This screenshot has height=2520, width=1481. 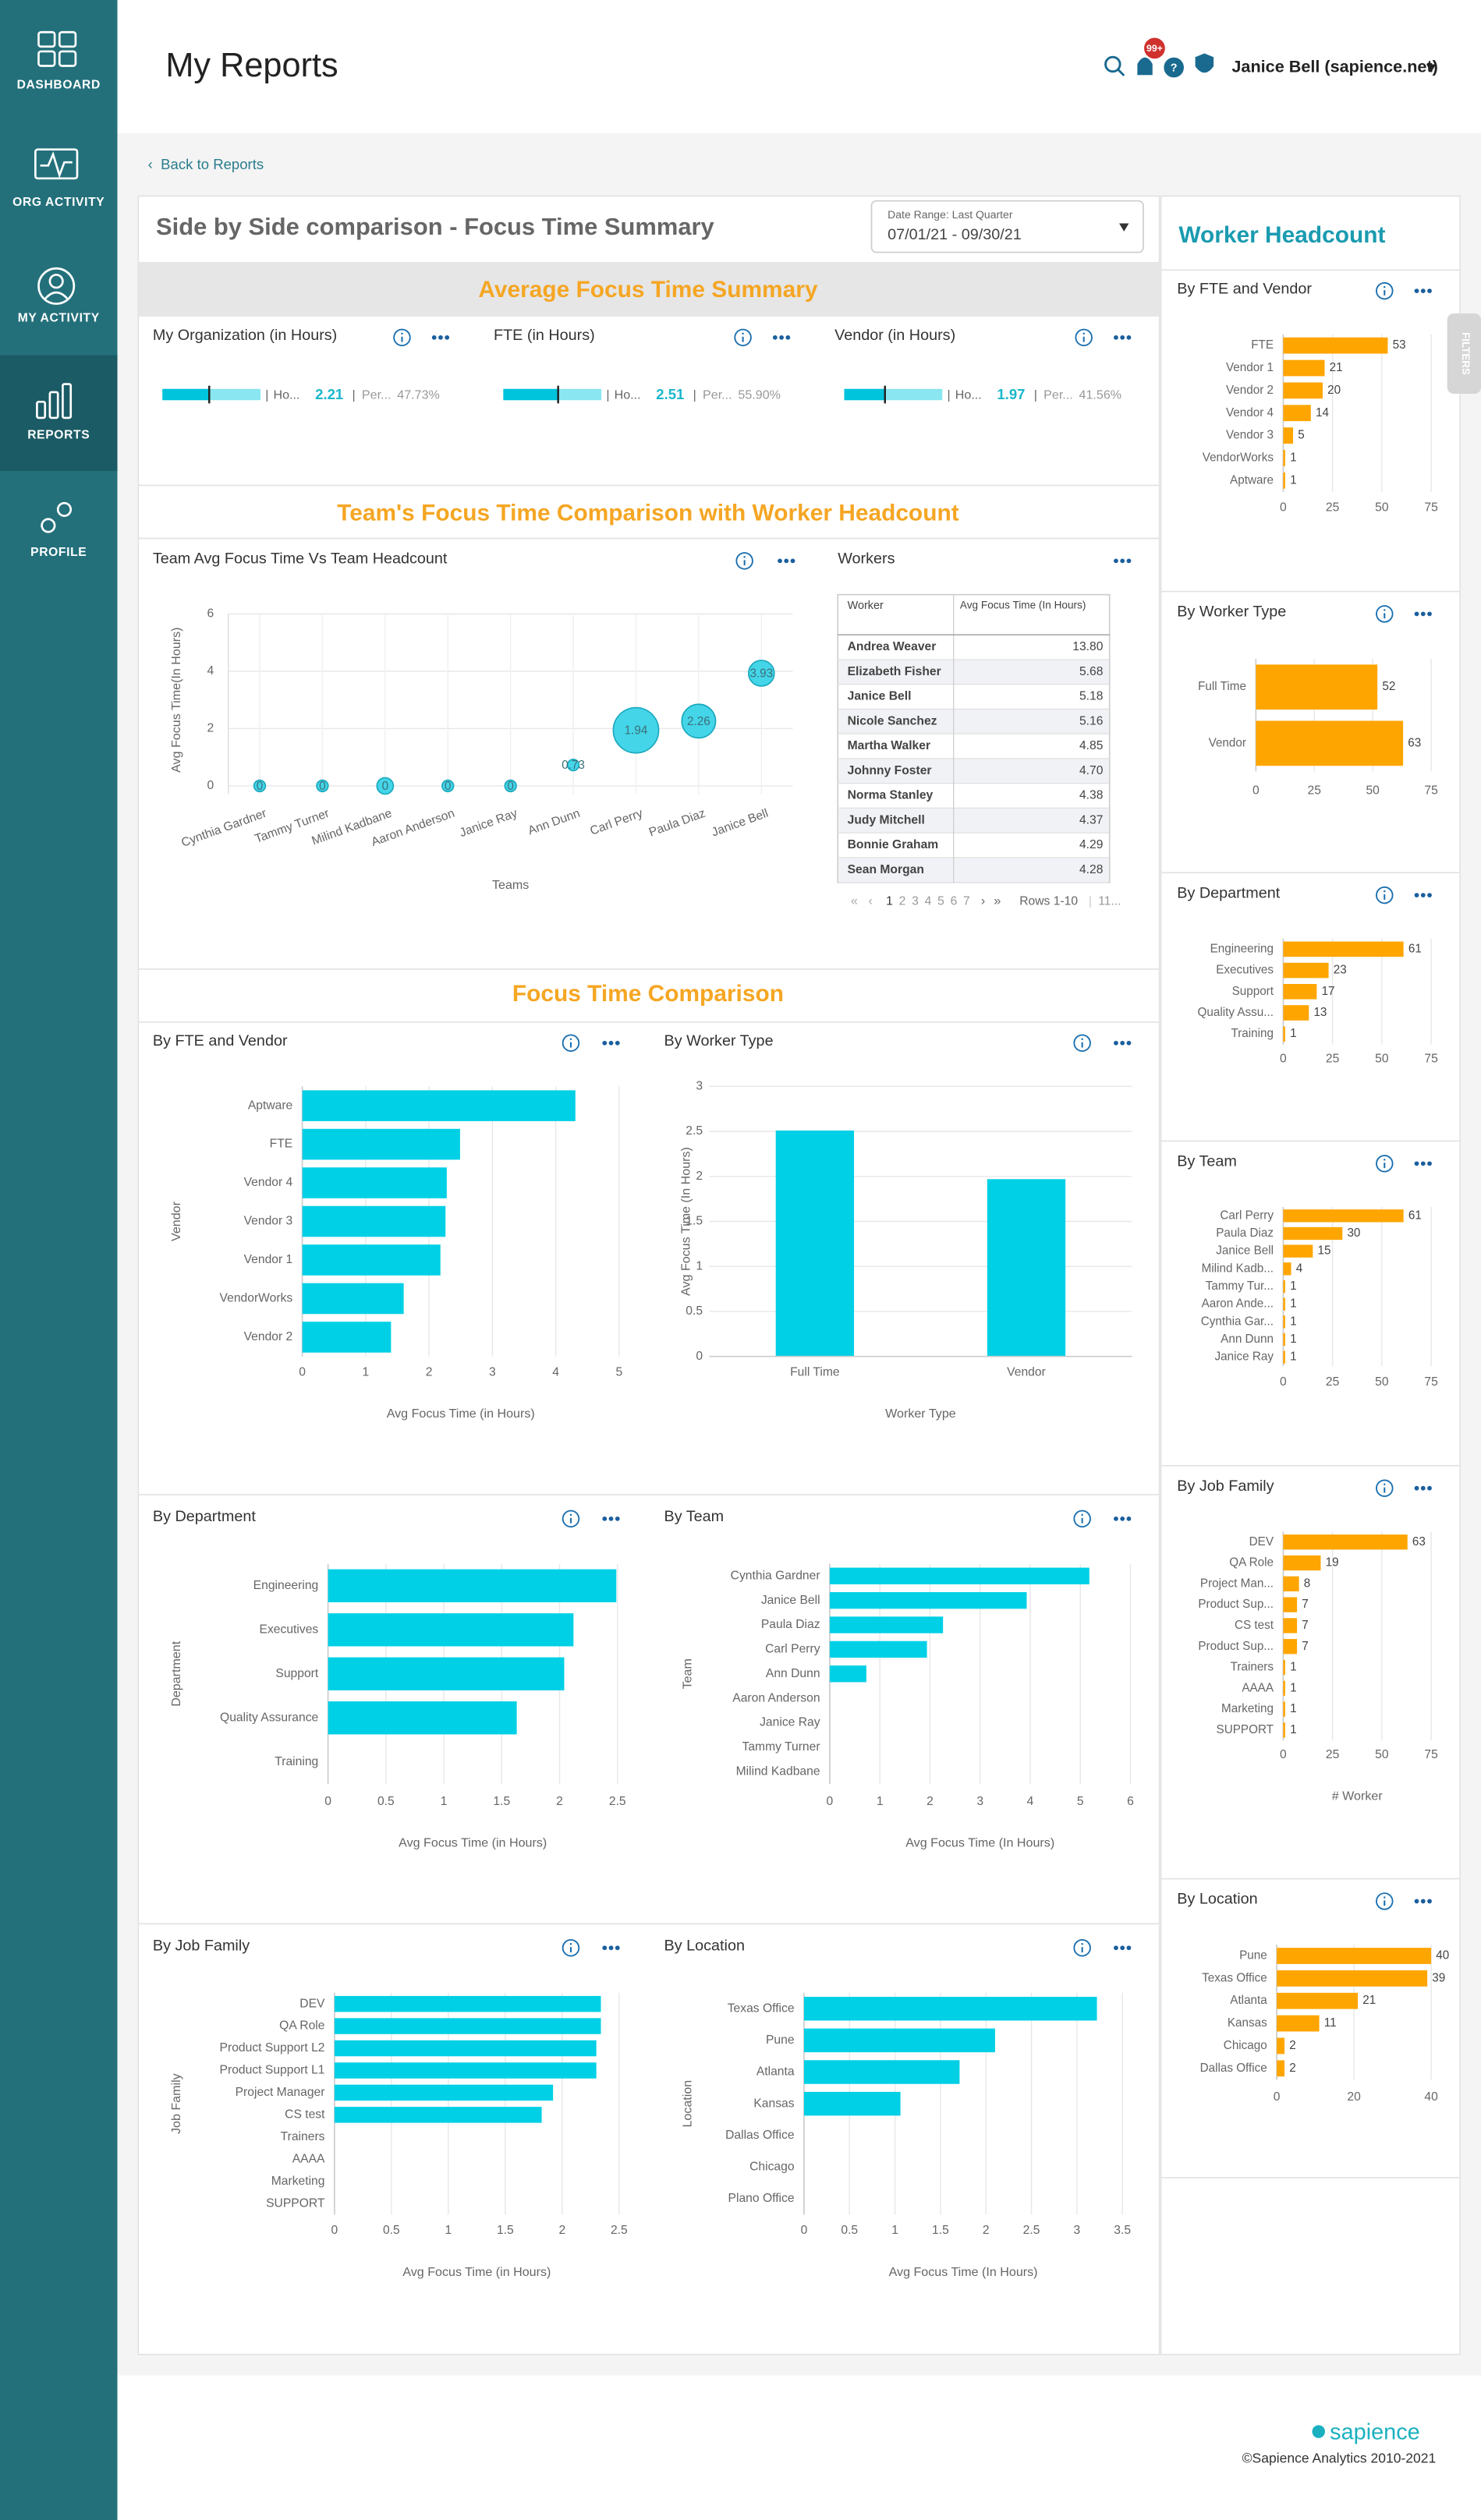 I want to click on page-number: 7, so click(x=967, y=901).